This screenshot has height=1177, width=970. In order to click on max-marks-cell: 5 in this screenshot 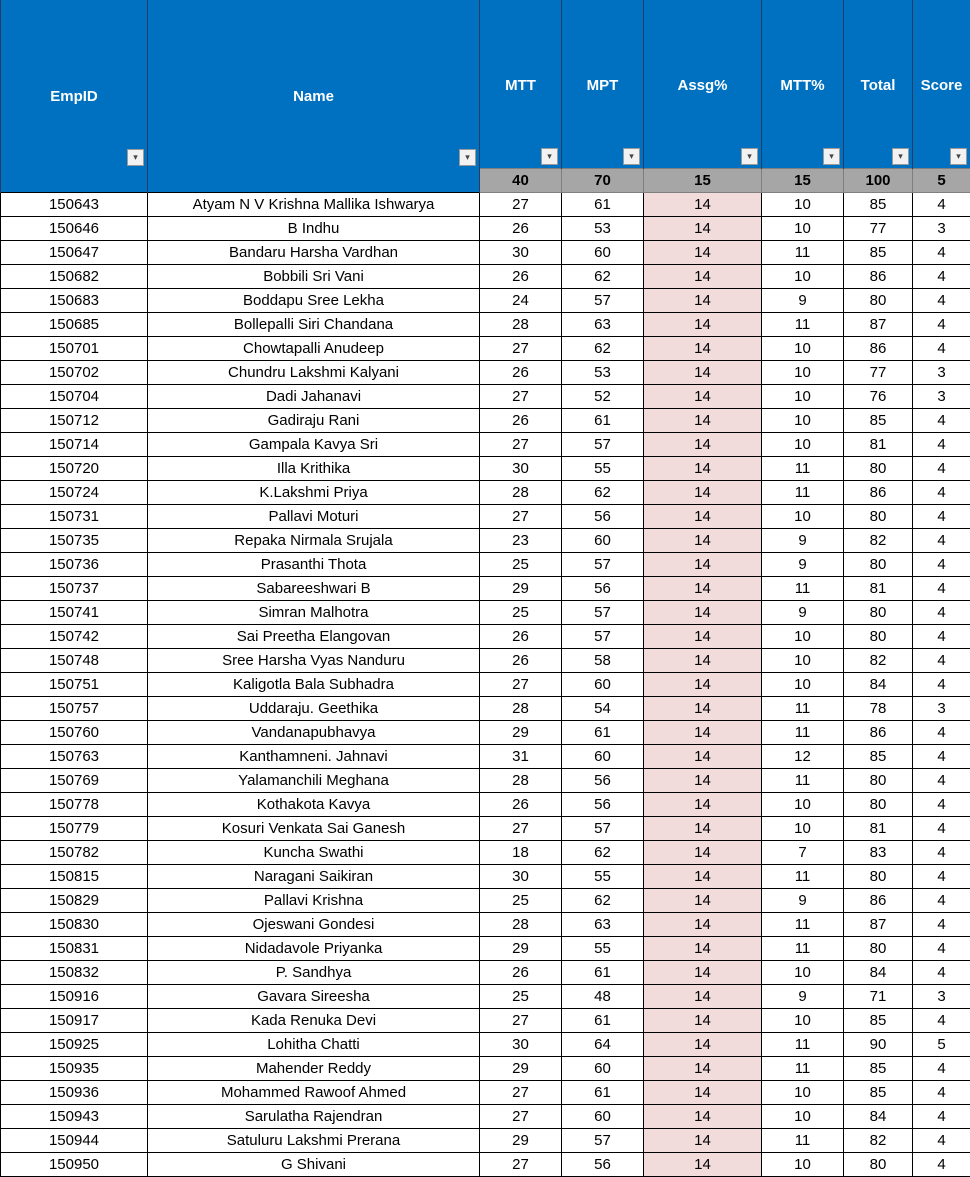, I will do `click(941, 180)`.